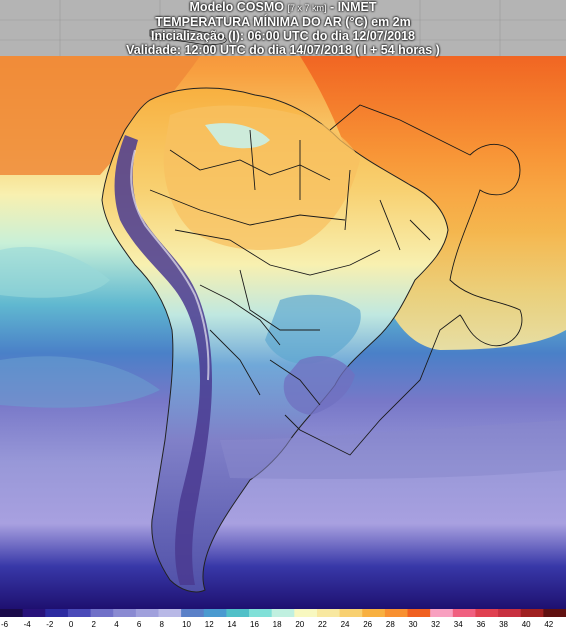 The image size is (566, 628). I want to click on legend-value-label: 22, so click(322, 624).